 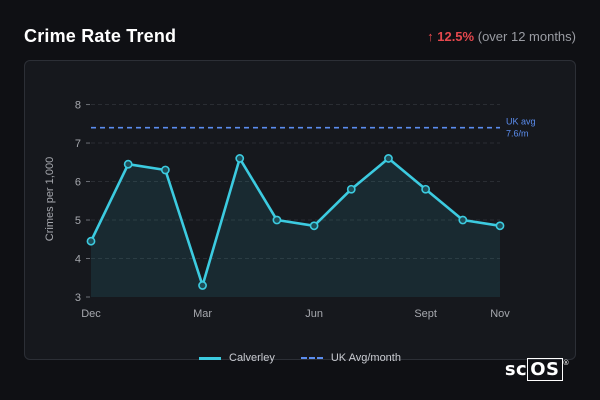 I want to click on x-tick-label: Dec, so click(x=91, y=314).